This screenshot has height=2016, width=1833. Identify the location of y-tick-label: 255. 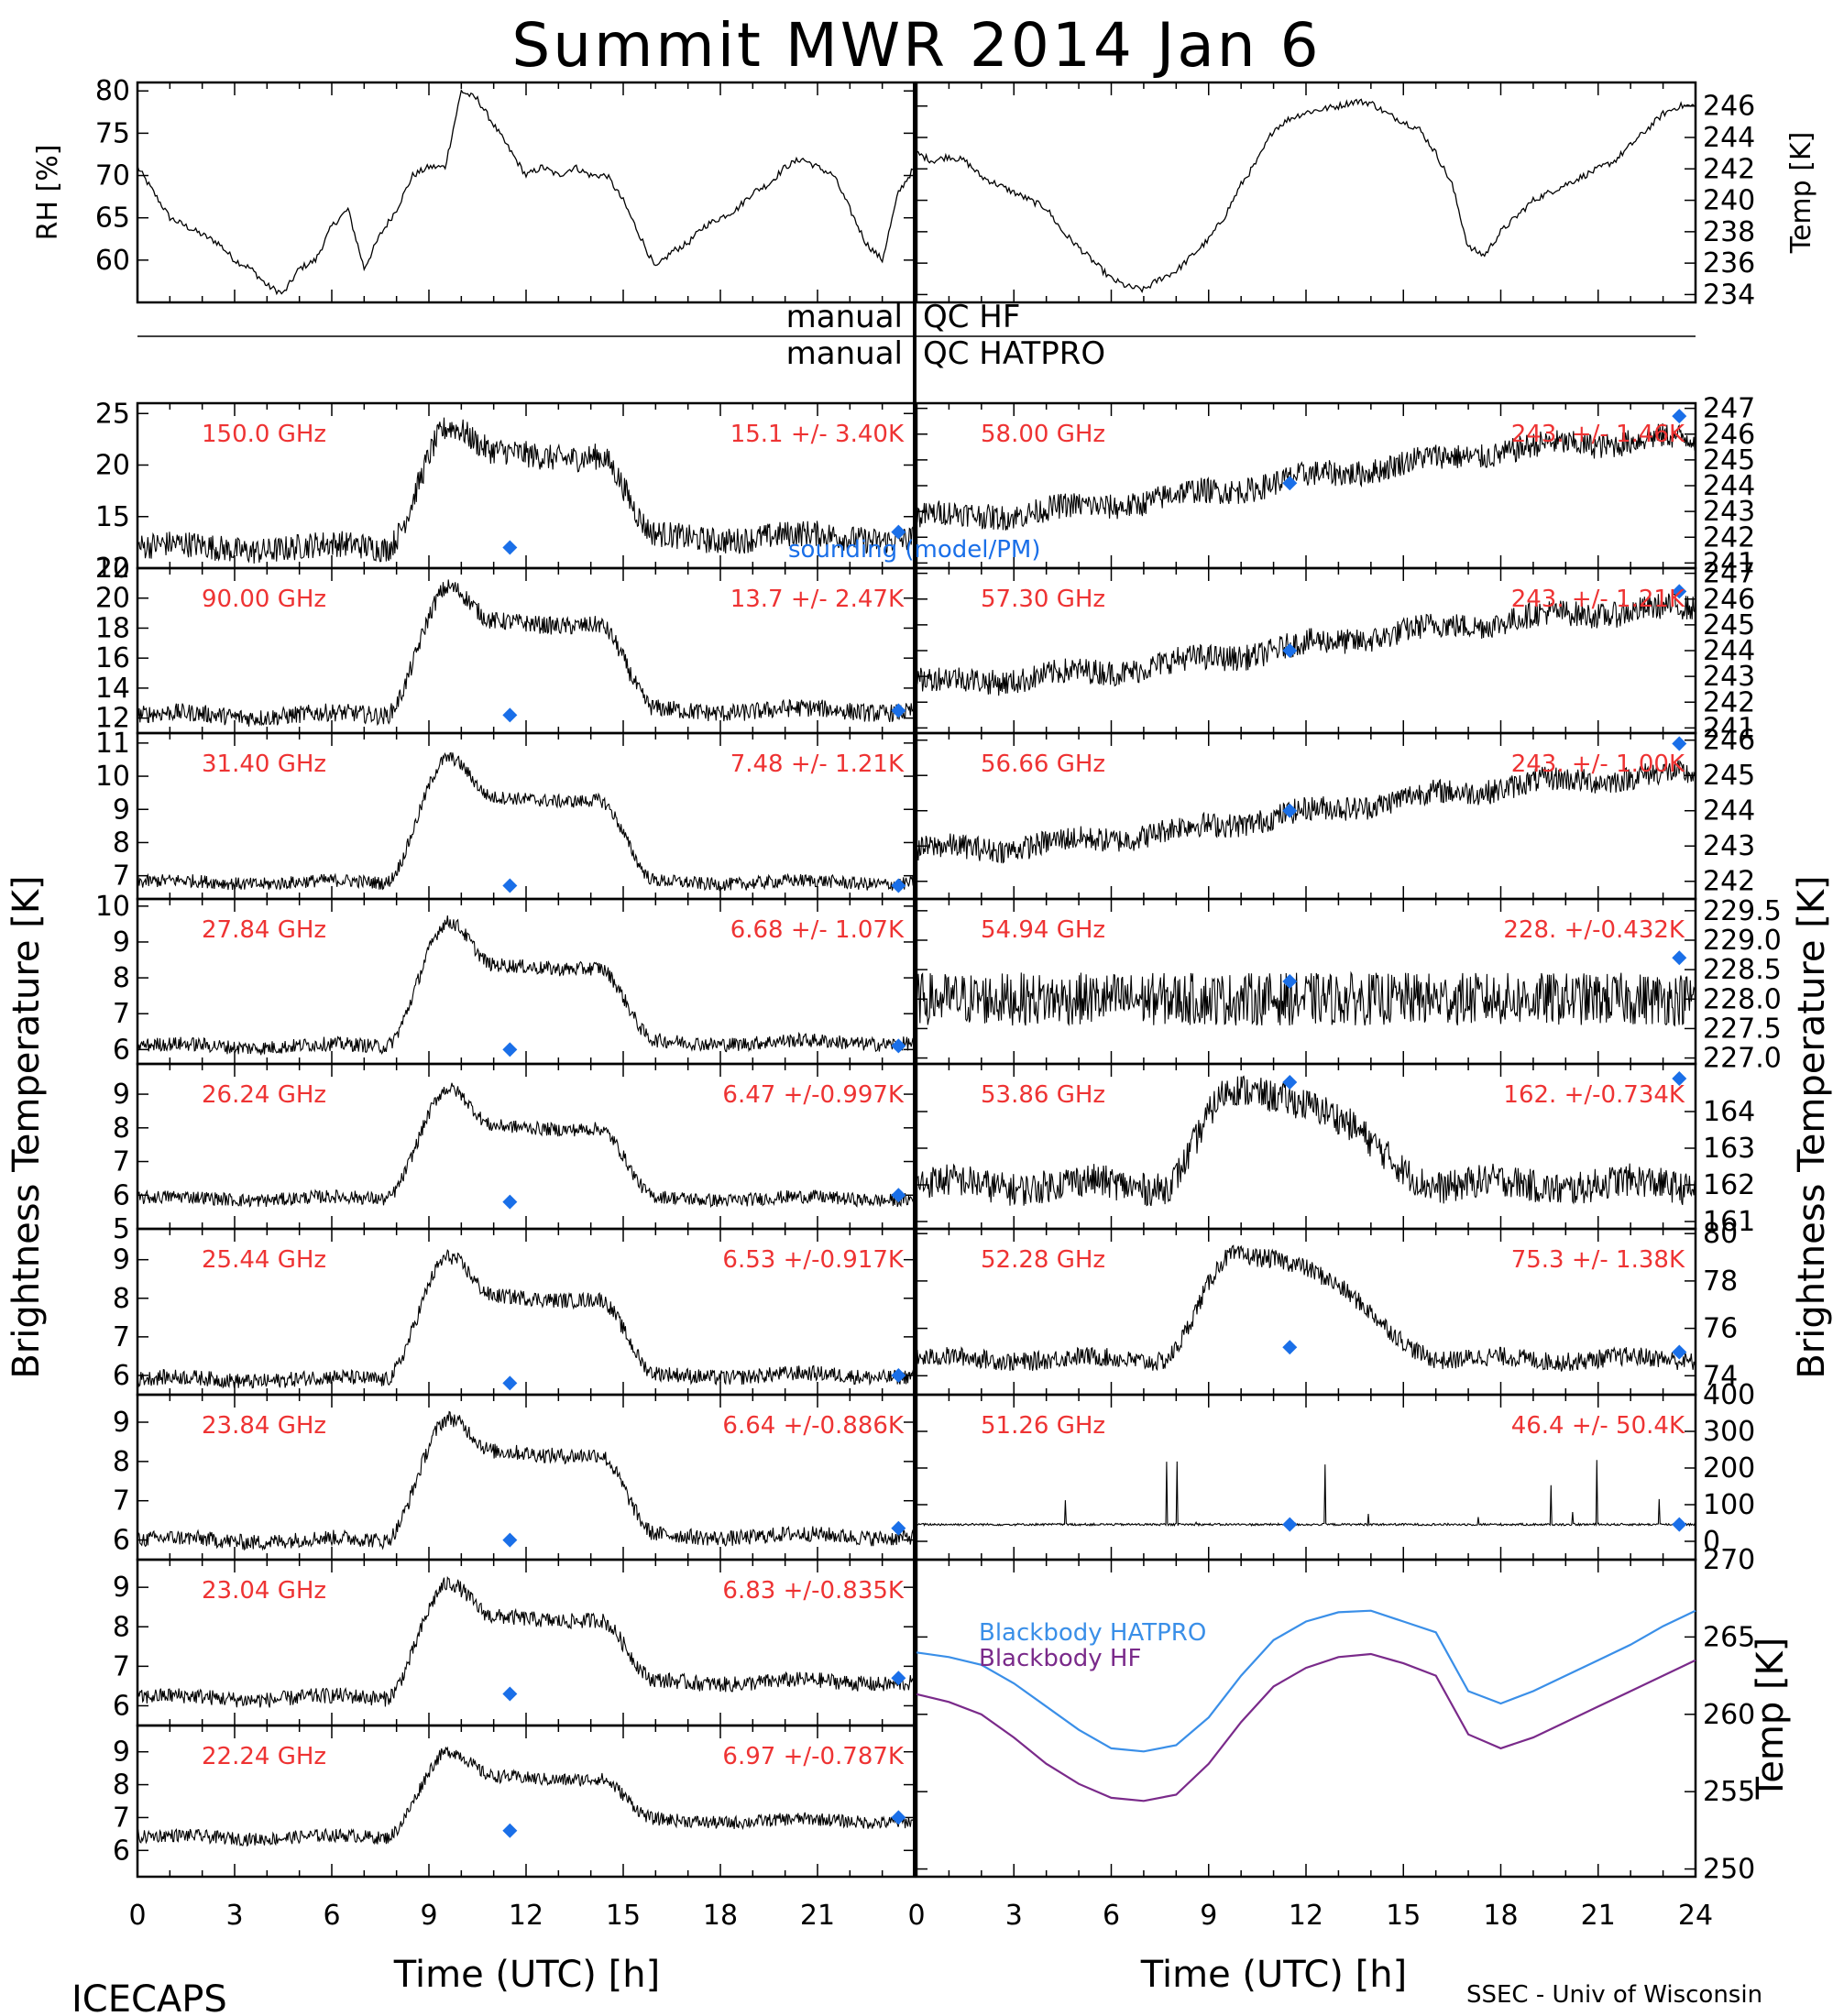
(1729, 1792).